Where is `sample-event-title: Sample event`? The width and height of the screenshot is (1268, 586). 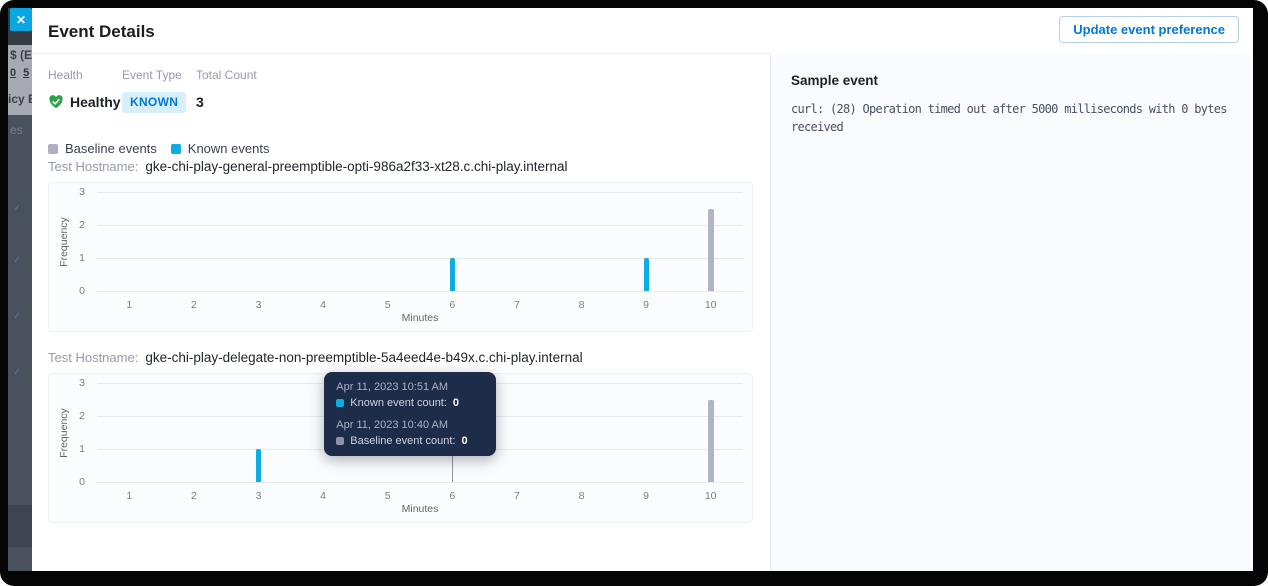
sample-event-title: Sample event is located at coordinates (835, 80).